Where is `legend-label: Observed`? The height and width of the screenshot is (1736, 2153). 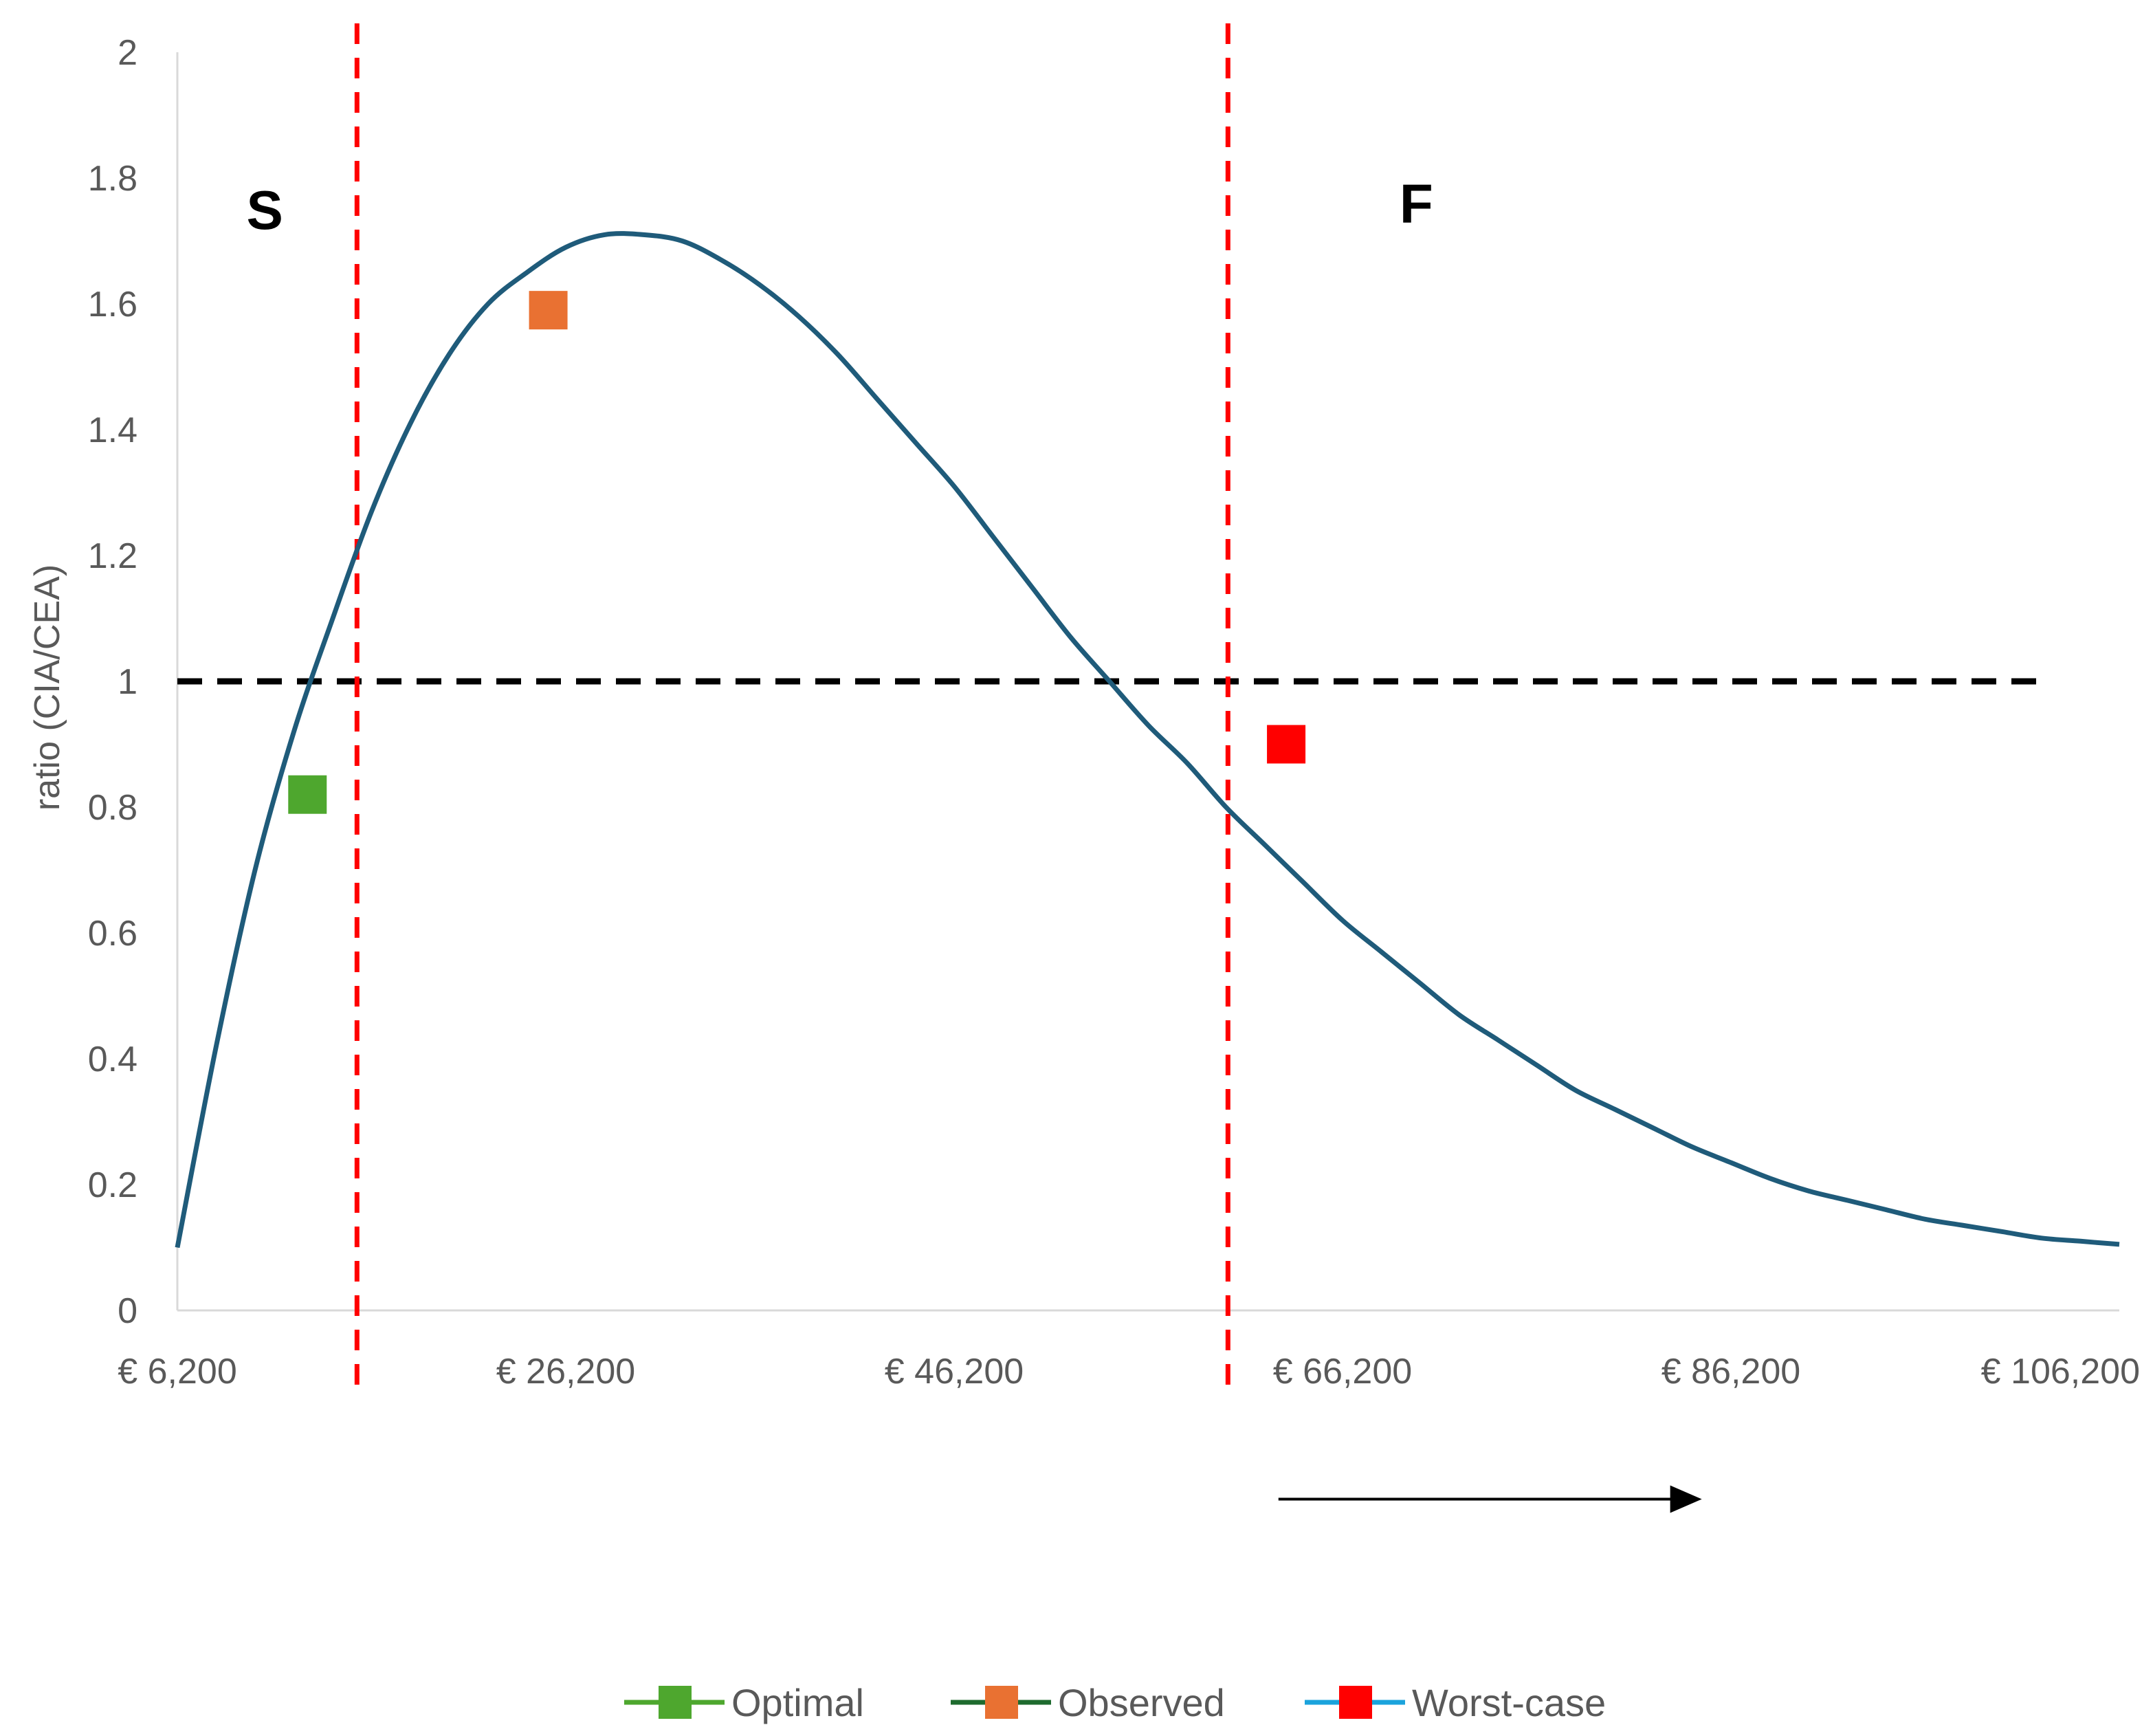 legend-label: Observed is located at coordinates (1141, 1702).